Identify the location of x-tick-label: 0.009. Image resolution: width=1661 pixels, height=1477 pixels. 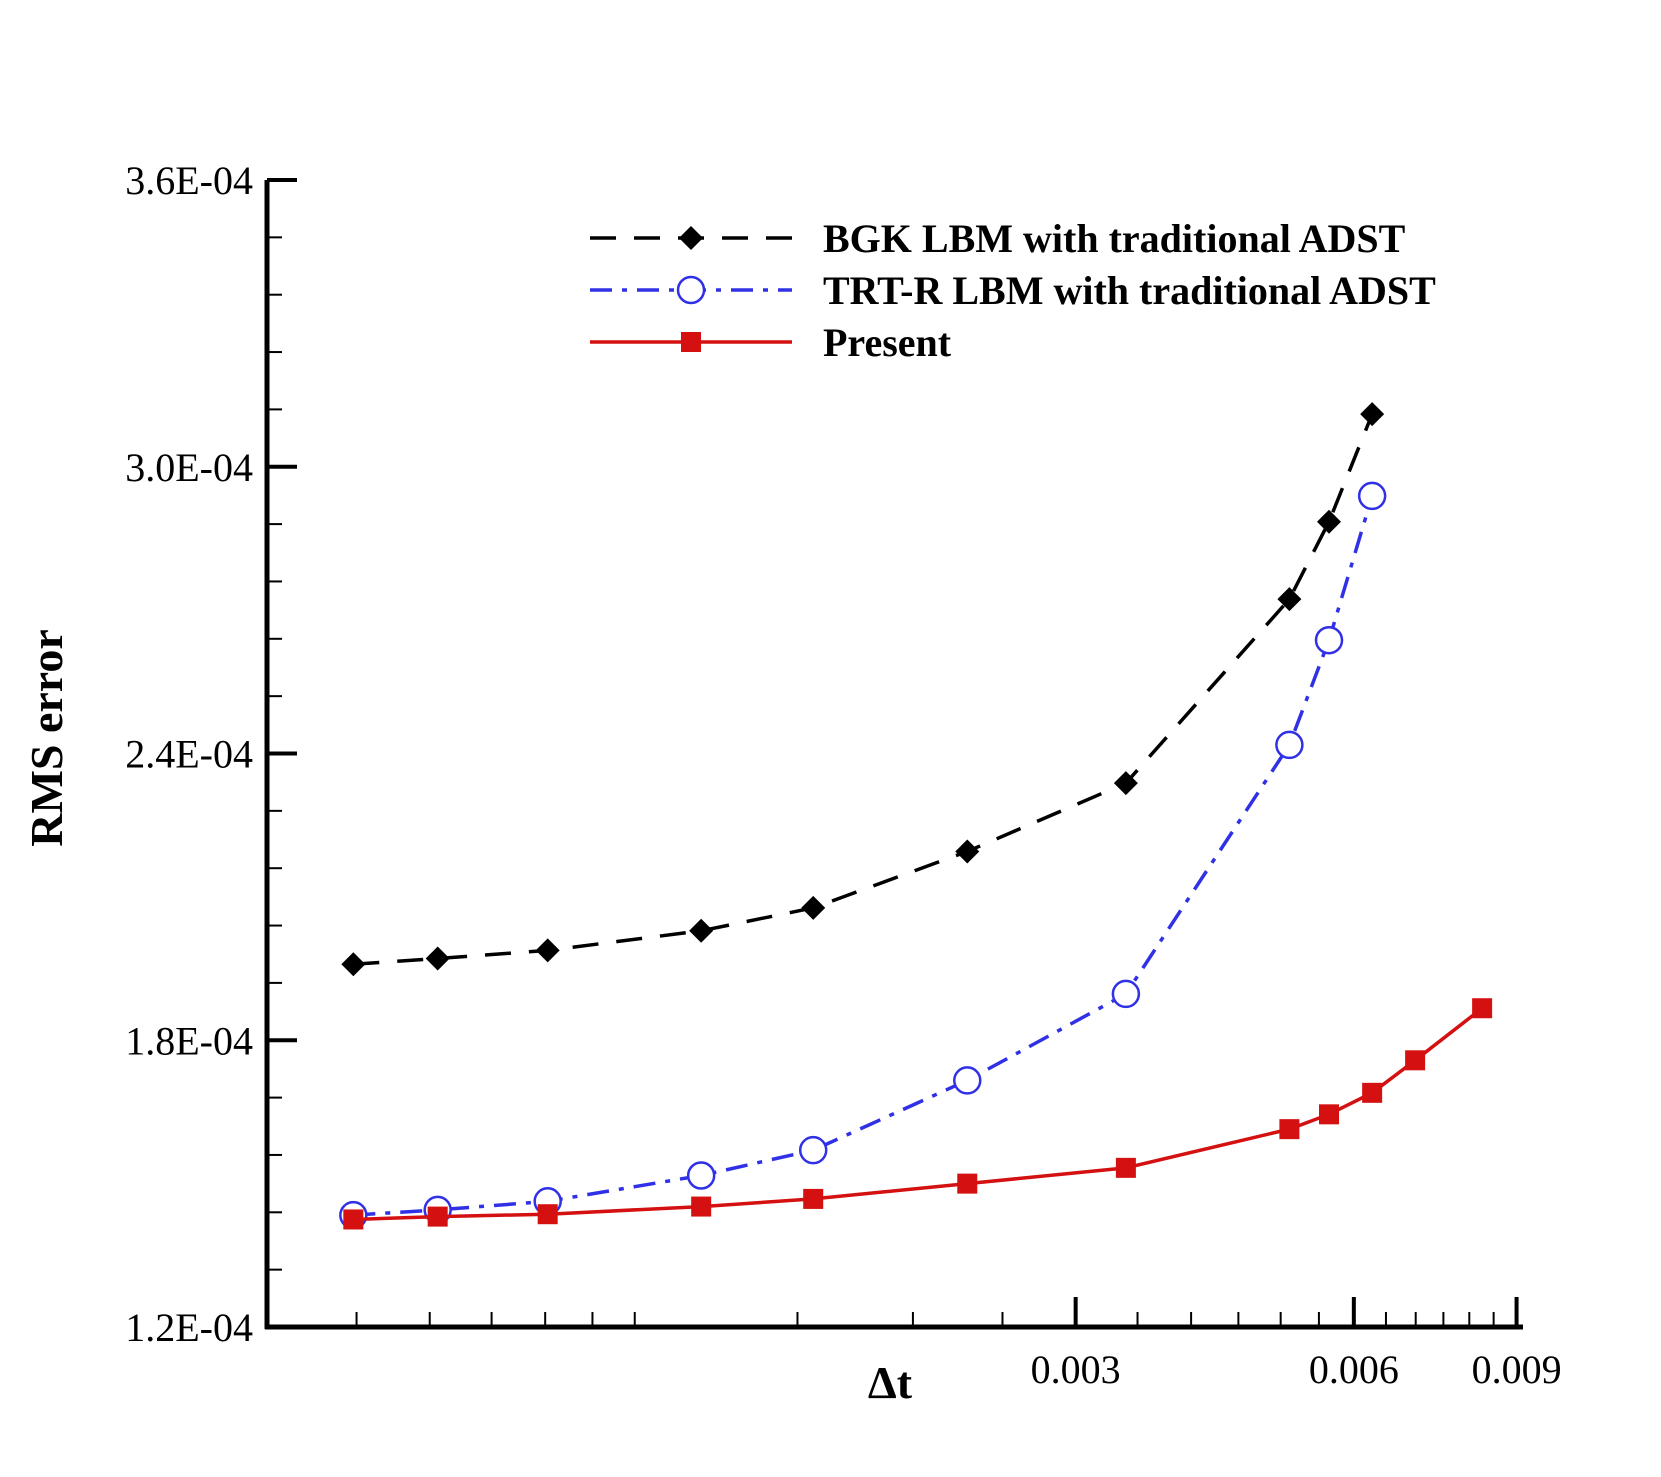
(1517, 1369).